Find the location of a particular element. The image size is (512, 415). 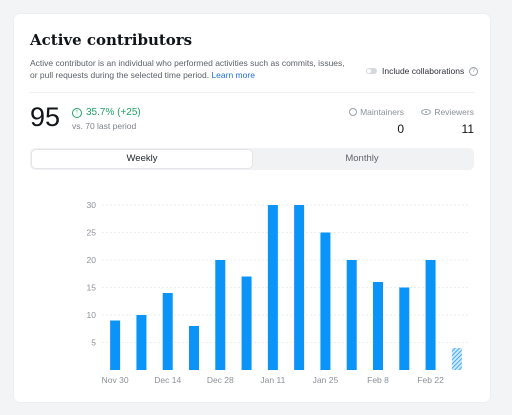

y-tick-label: 15 is located at coordinates (92, 288).